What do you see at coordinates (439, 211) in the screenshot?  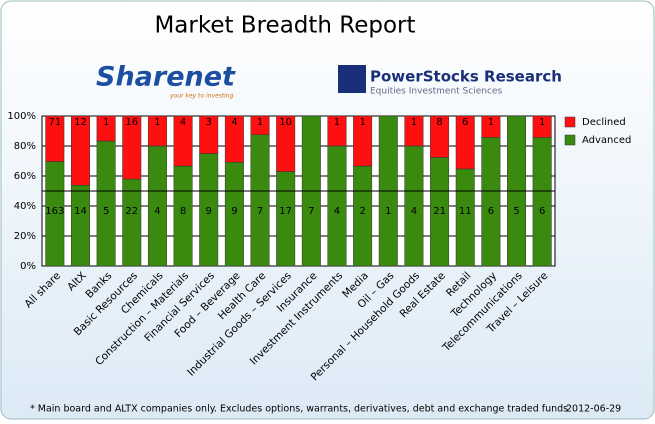 I see `value-label: 21` at bounding box center [439, 211].